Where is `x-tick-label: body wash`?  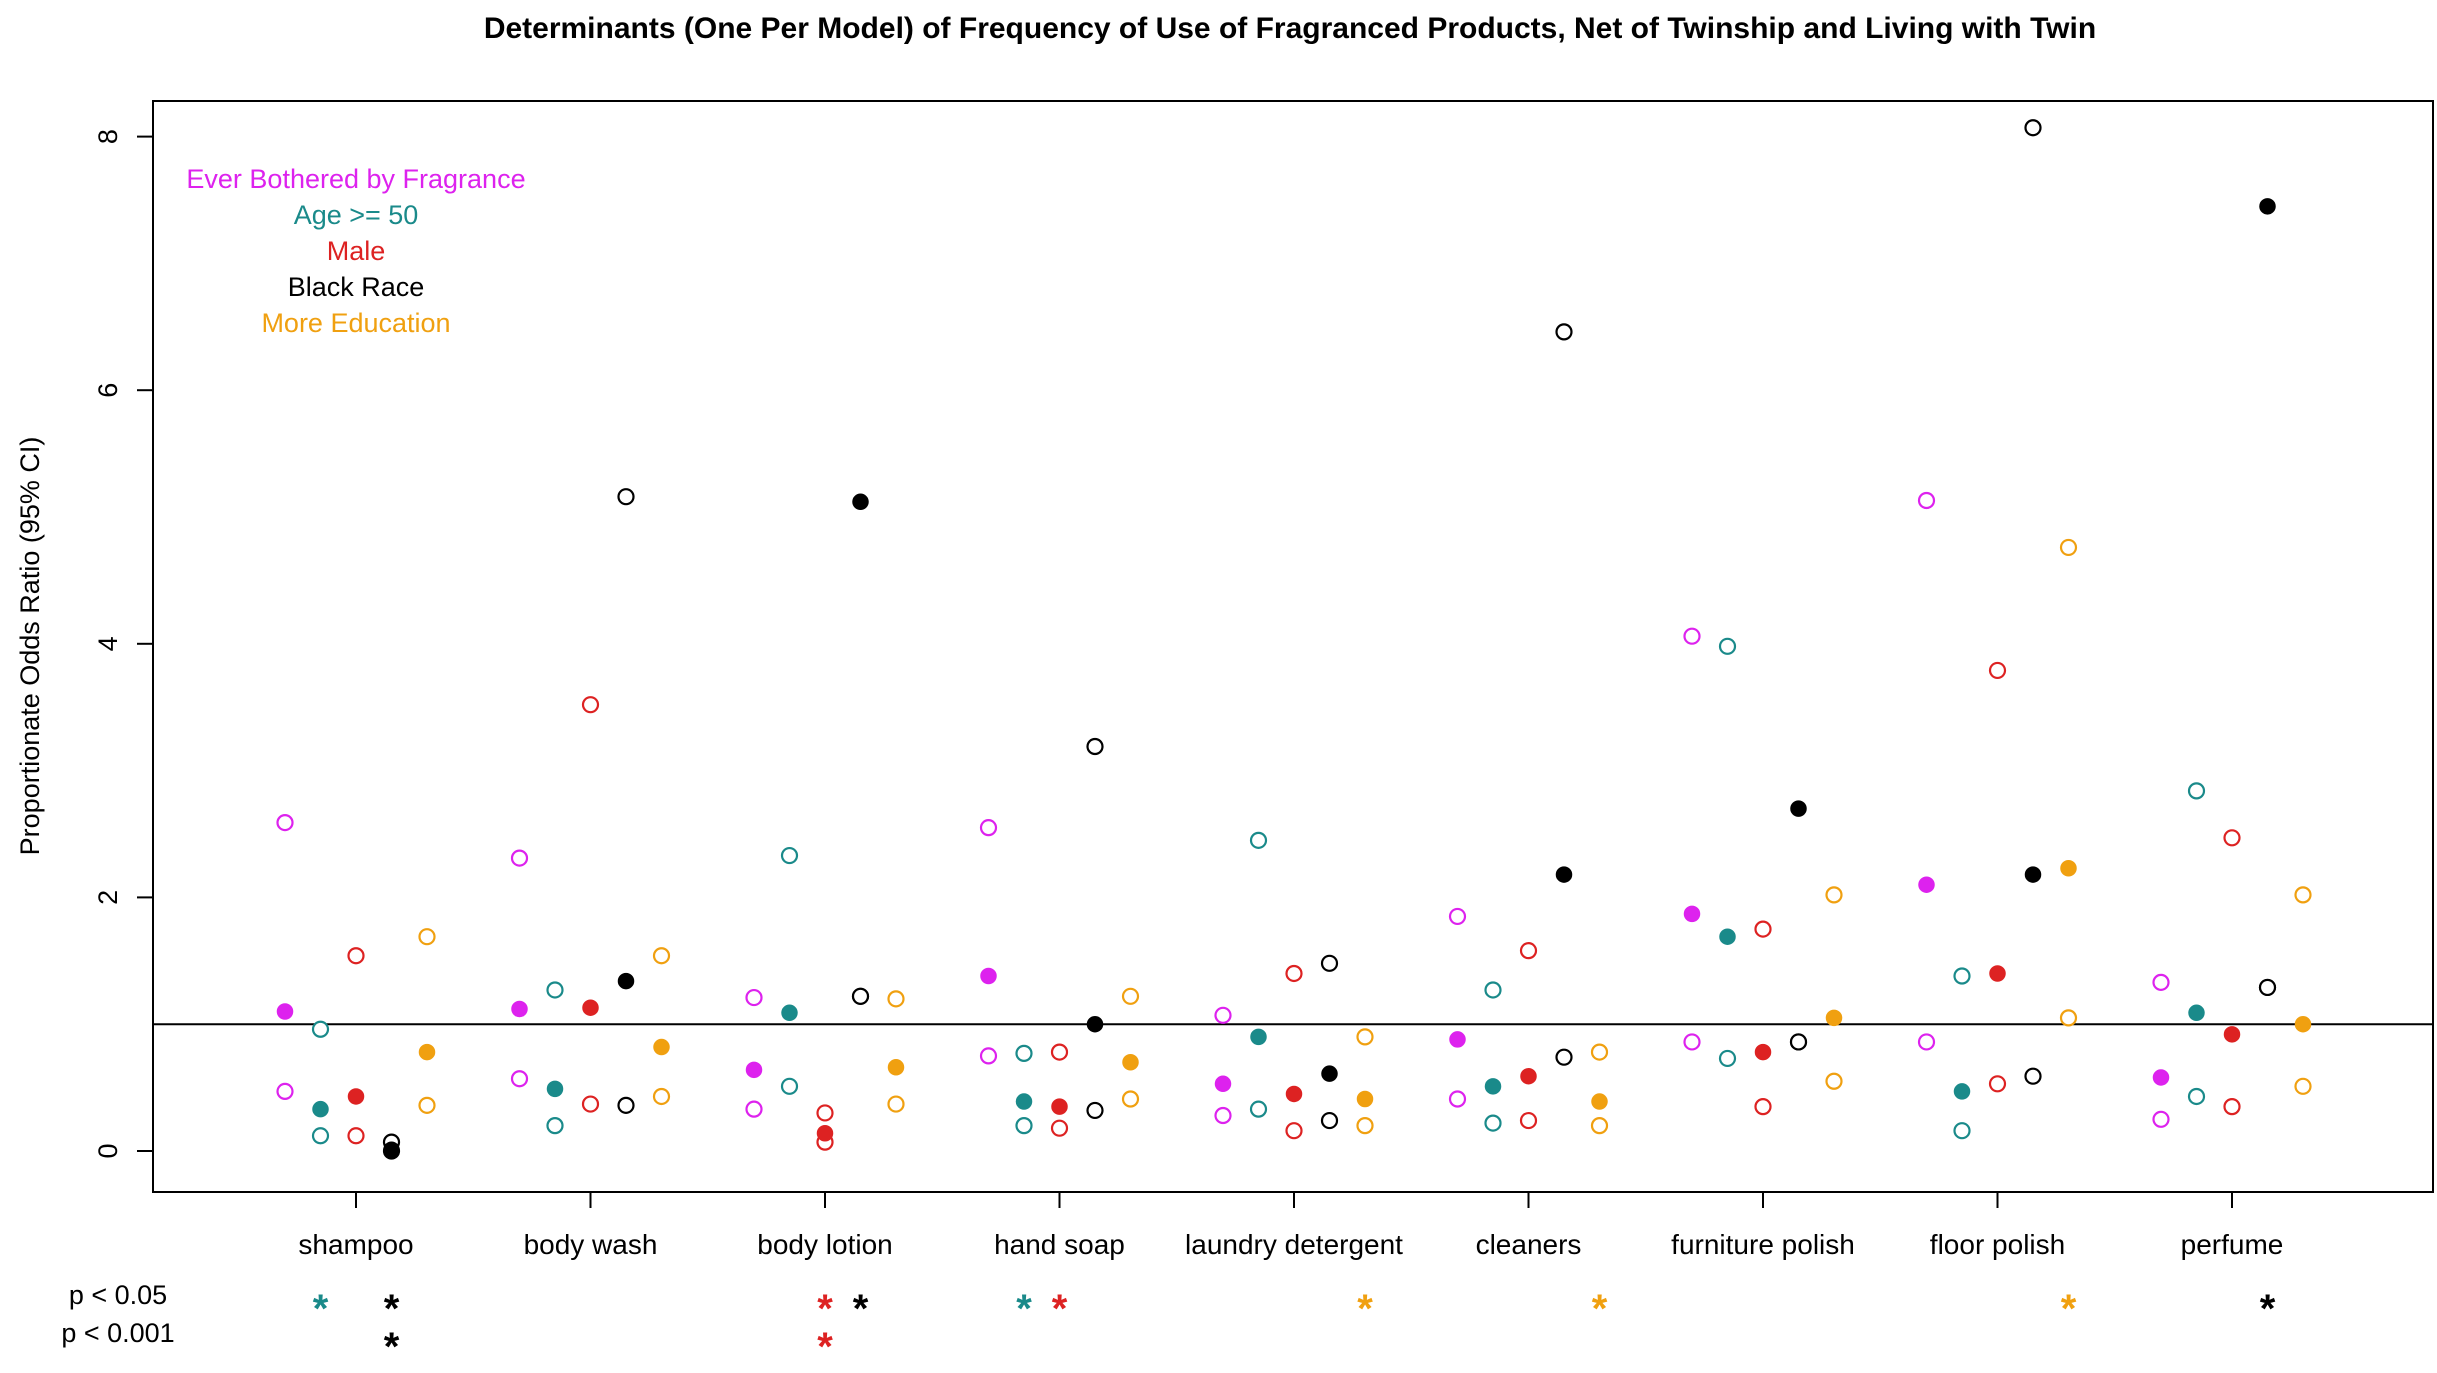
x-tick-label: body wash is located at coordinates (591, 1244).